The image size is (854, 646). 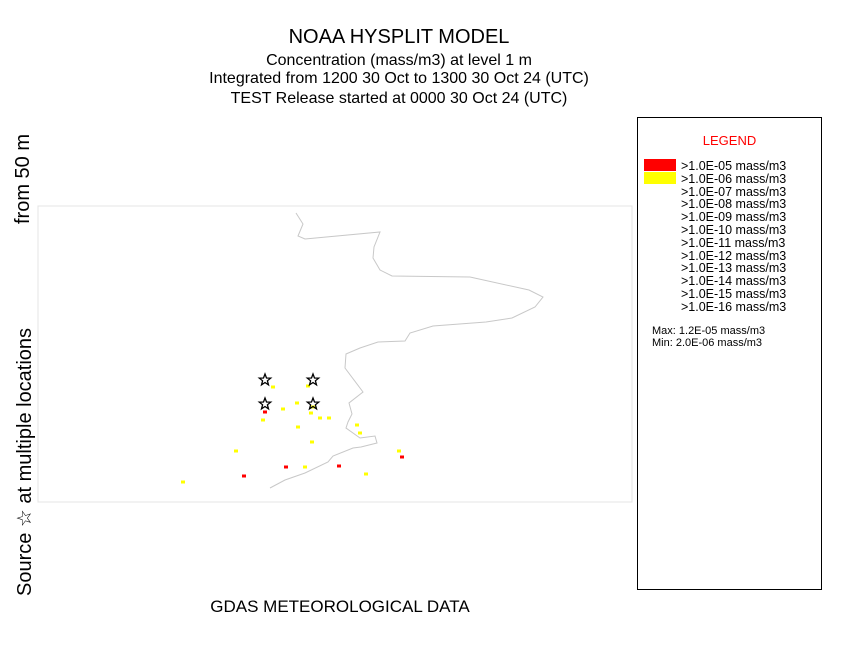 I want to click on min-concentration: Min: 2.0E-06 mass/m3, so click(x=707, y=343).